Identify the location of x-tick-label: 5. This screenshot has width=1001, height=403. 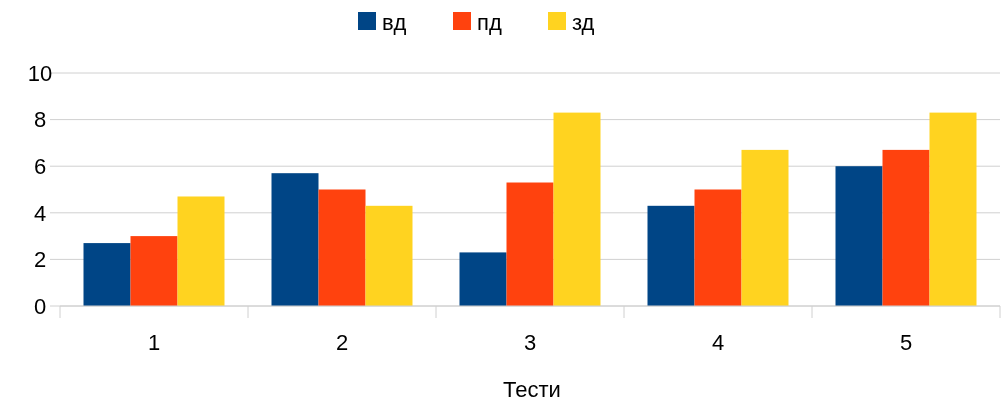
(906, 342).